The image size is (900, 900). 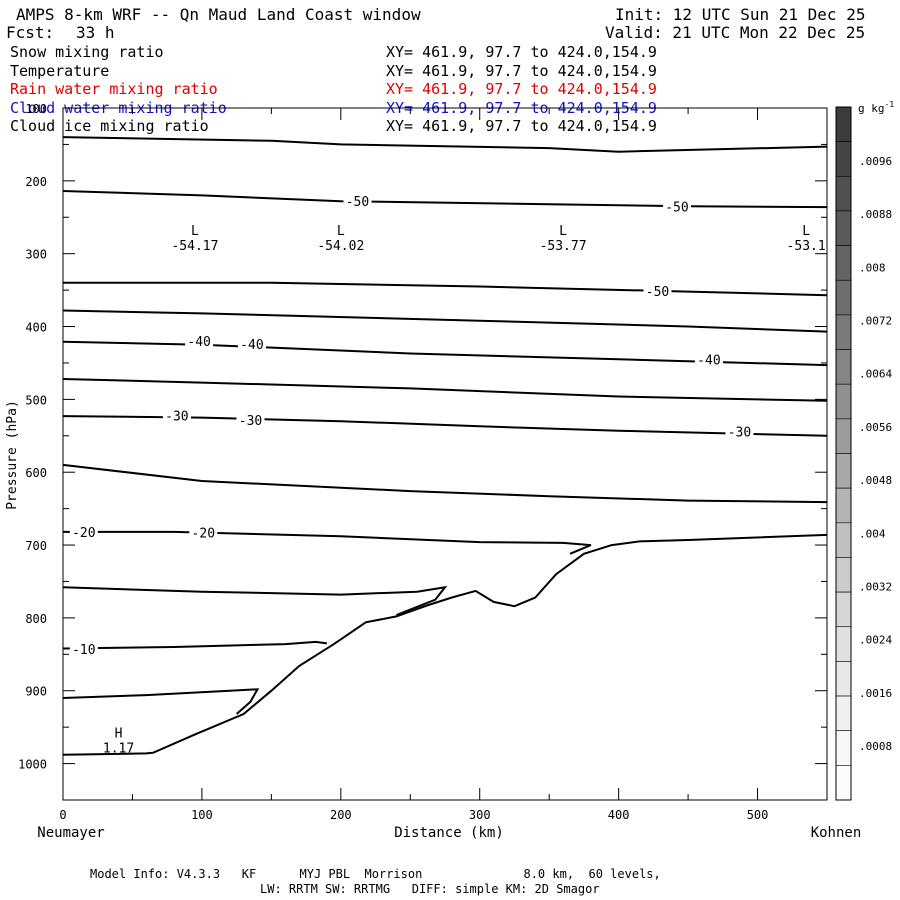 What do you see at coordinates (521, 89) in the screenshot?
I see `field-xy-rain: XY= 461.9, 97.7 to 424.0,154.9` at bounding box center [521, 89].